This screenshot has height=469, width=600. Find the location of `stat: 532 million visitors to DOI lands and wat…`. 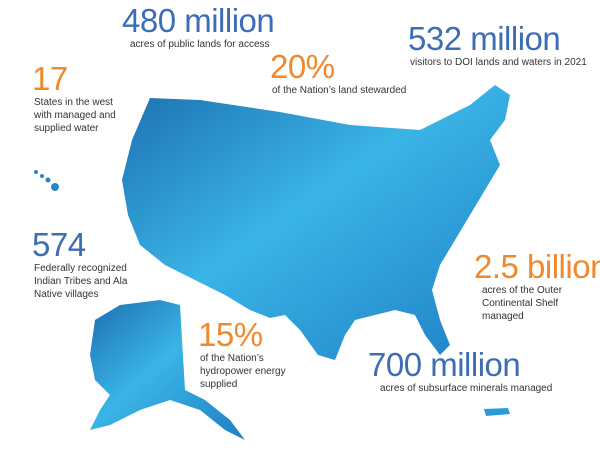

stat: 532 million visitors to DOI lands and wat… is located at coordinates (497, 45).